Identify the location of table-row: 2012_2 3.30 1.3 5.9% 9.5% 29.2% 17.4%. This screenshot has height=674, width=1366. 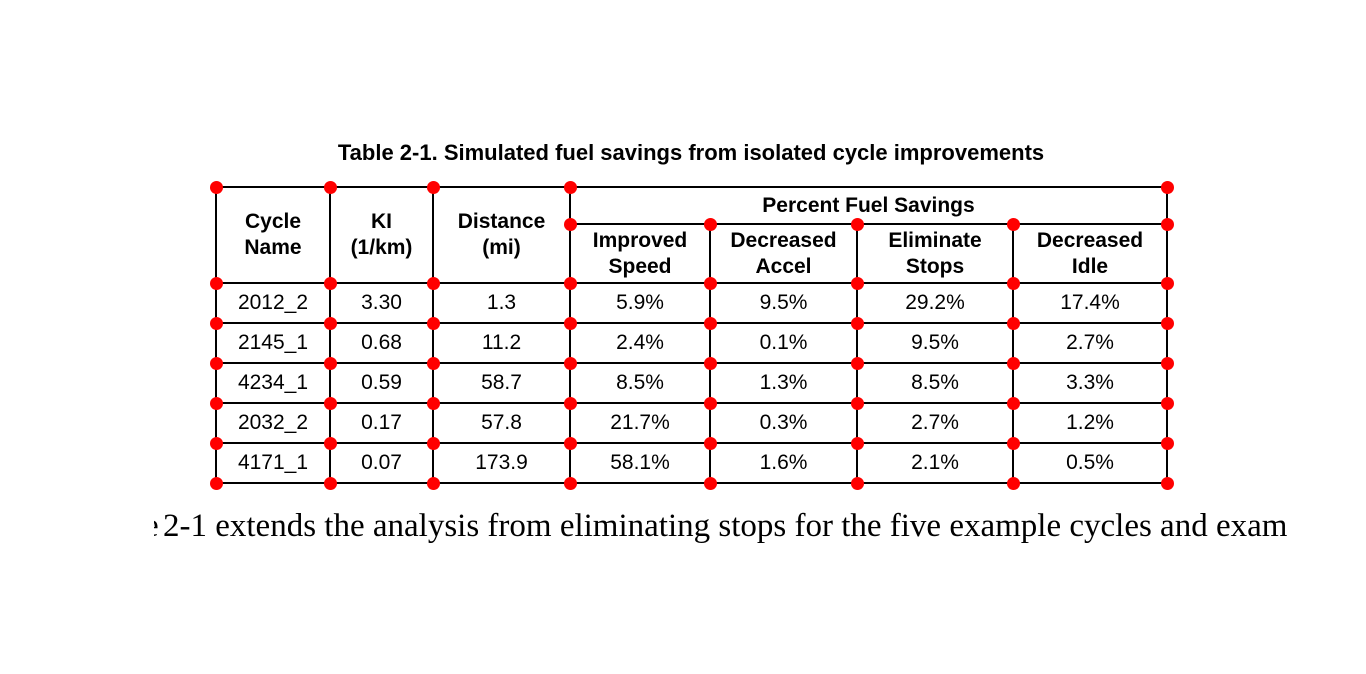
(691, 303).